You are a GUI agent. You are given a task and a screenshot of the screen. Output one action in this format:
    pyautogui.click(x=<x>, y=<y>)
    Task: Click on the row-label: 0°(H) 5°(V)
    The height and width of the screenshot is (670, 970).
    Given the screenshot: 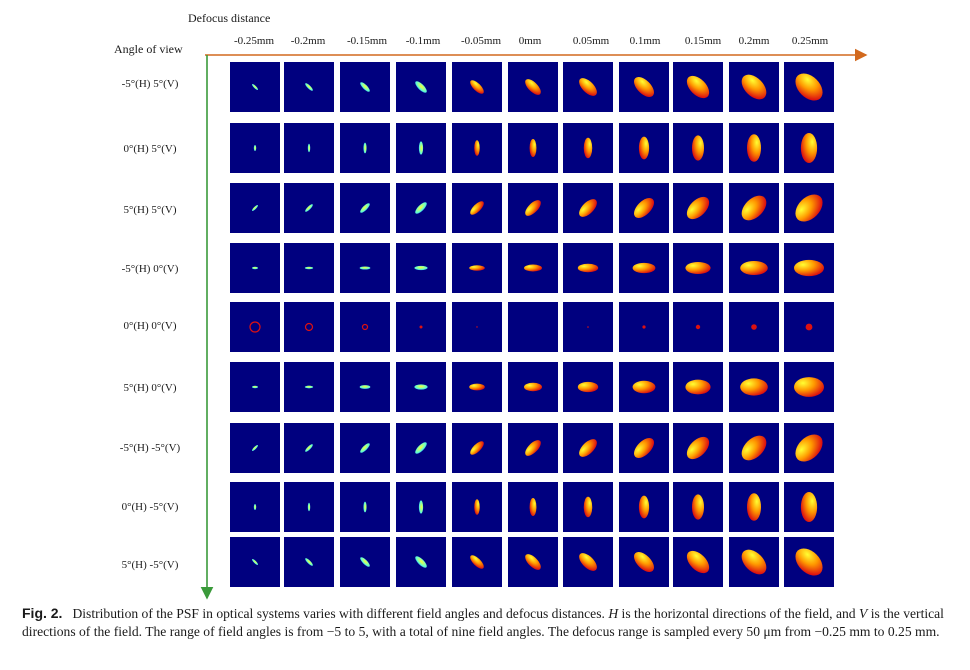 What is the action you would take?
    pyautogui.click(x=150, y=149)
    